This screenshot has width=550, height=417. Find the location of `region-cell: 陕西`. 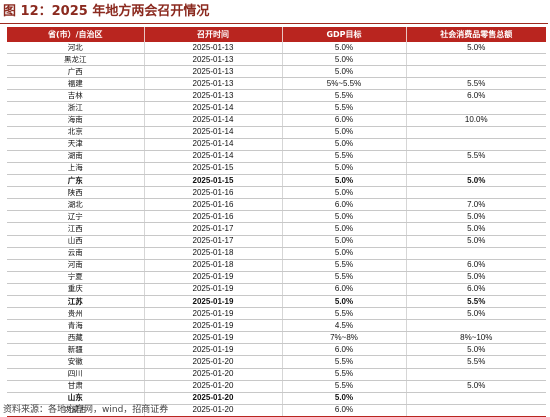

region-cell: 陕西 is located at coordinates (76, 193).